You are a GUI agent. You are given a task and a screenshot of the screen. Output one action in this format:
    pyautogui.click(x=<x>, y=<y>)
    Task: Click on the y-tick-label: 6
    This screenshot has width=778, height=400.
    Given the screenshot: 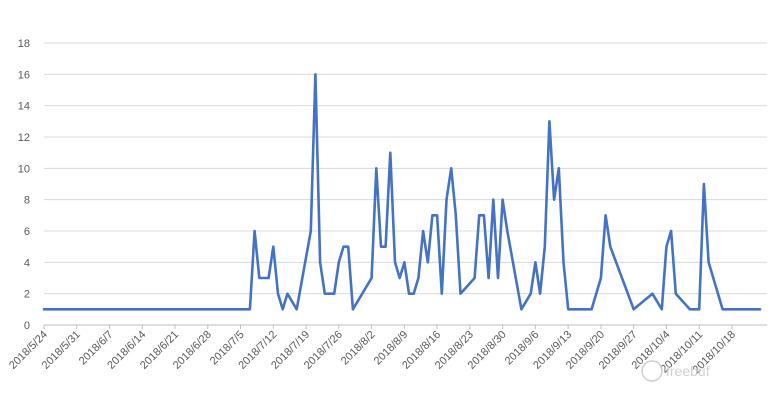 What is the action you would take?
    pyautogui.click(x=27, y=232)
    